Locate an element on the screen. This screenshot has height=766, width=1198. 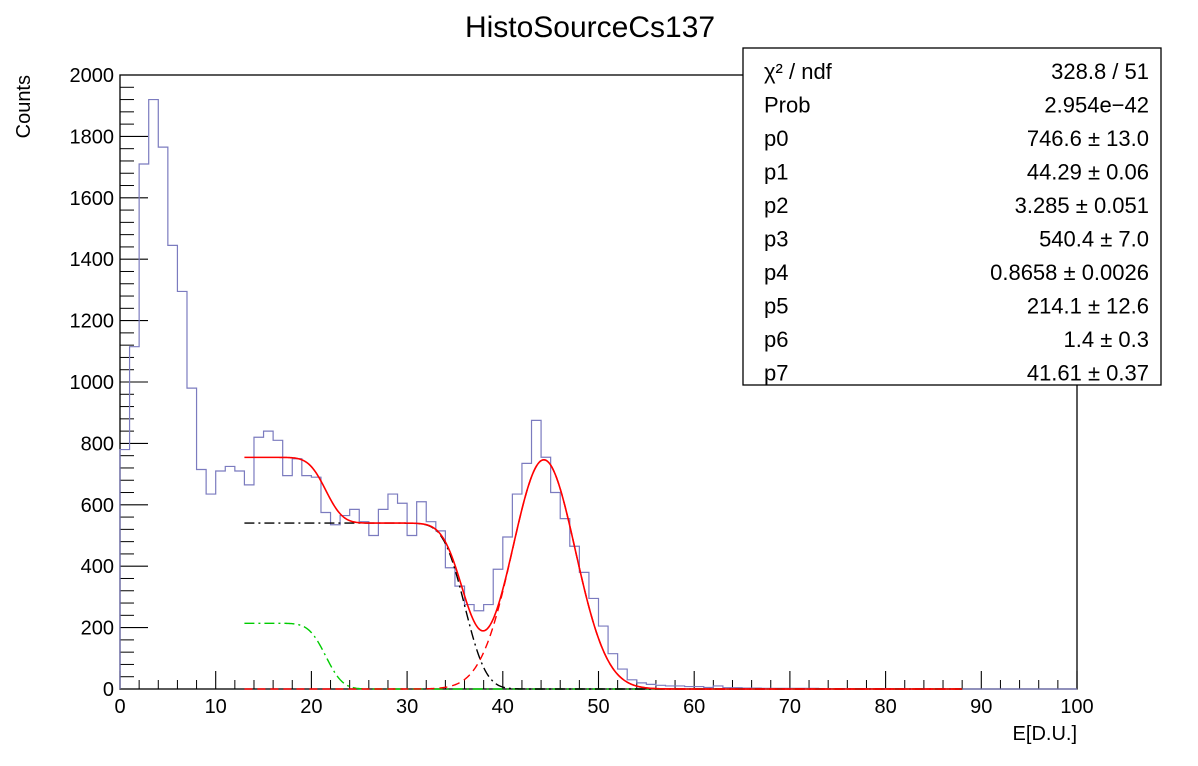
stat-name: p2 is located at coordinates (776, 205).